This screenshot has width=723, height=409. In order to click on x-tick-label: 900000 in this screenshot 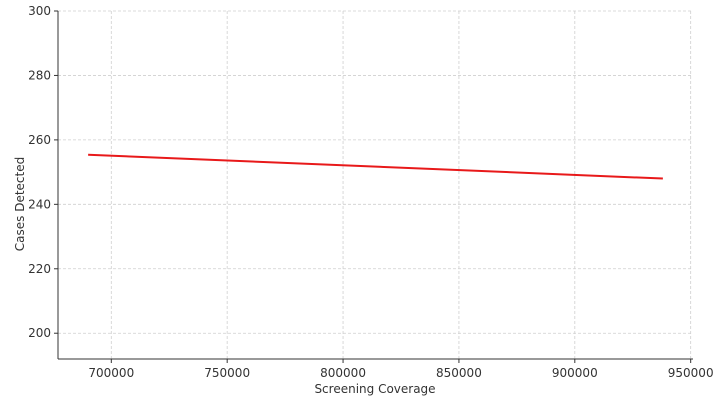, I will do `click(575, 373)`.